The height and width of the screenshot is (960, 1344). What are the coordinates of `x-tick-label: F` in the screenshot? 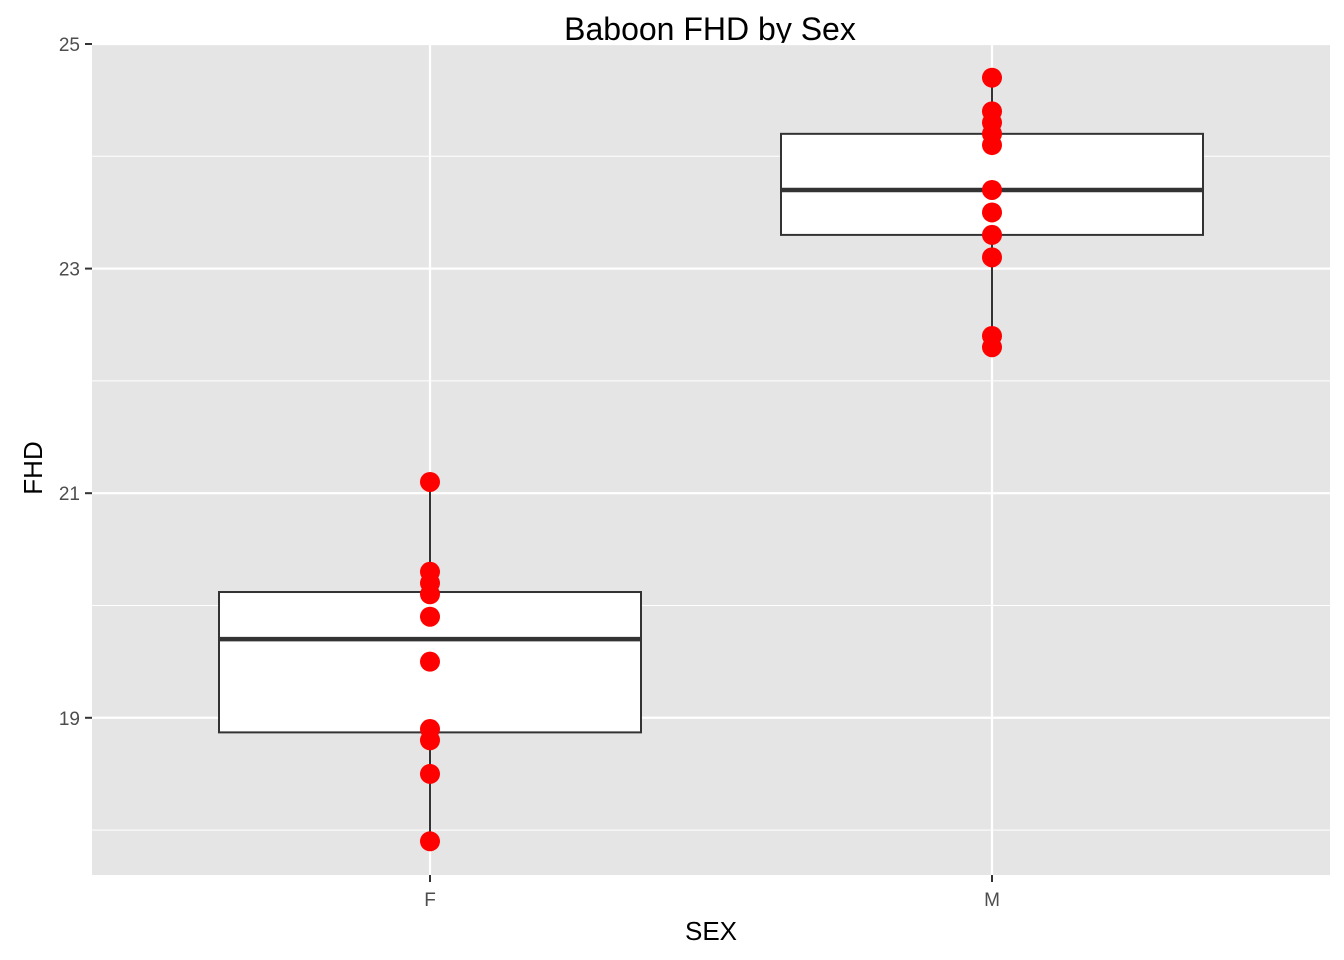 It's located at (430, 900).